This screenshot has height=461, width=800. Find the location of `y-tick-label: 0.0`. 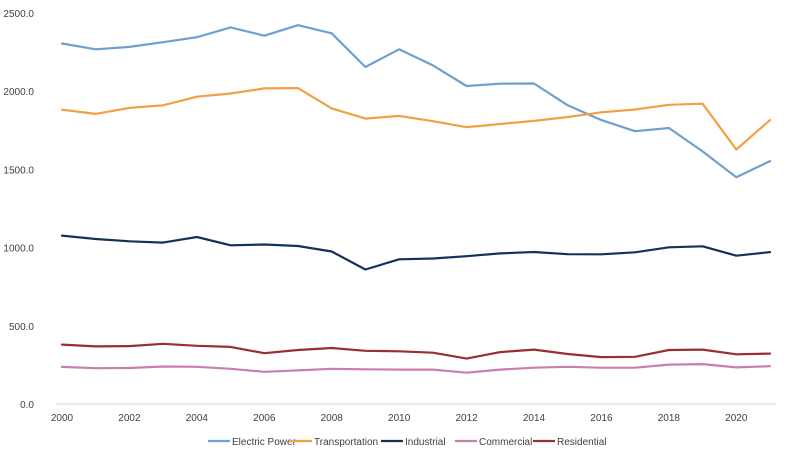

y-tick-label: 0.0 is located at coordinates (27, 405).